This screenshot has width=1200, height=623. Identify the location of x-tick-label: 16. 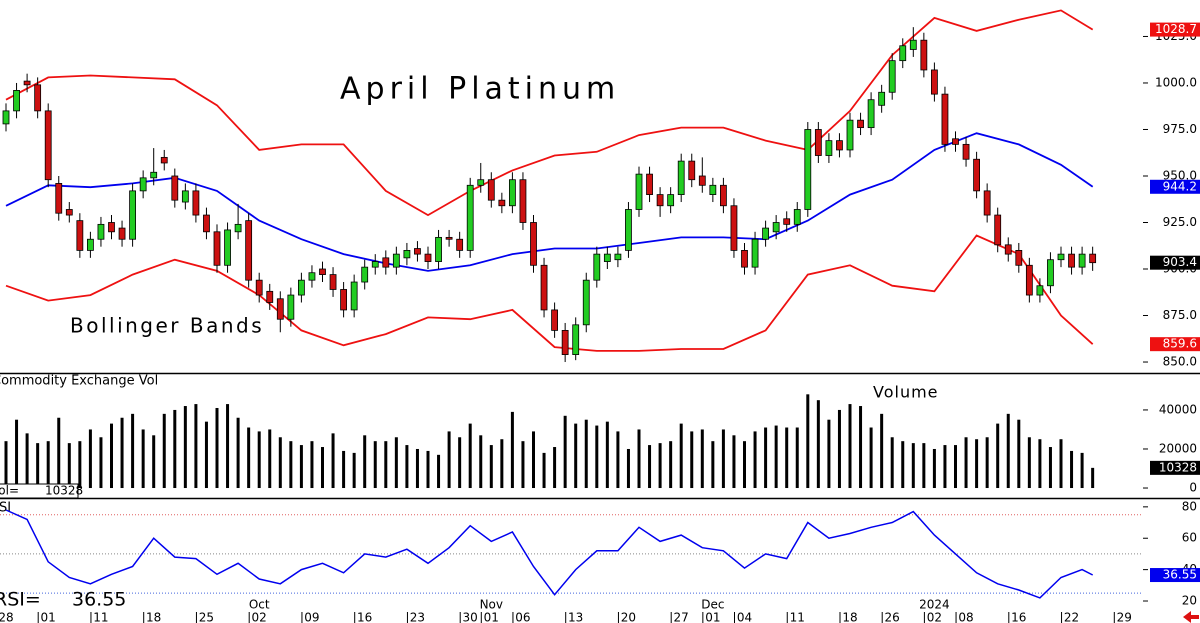
(364, 617).